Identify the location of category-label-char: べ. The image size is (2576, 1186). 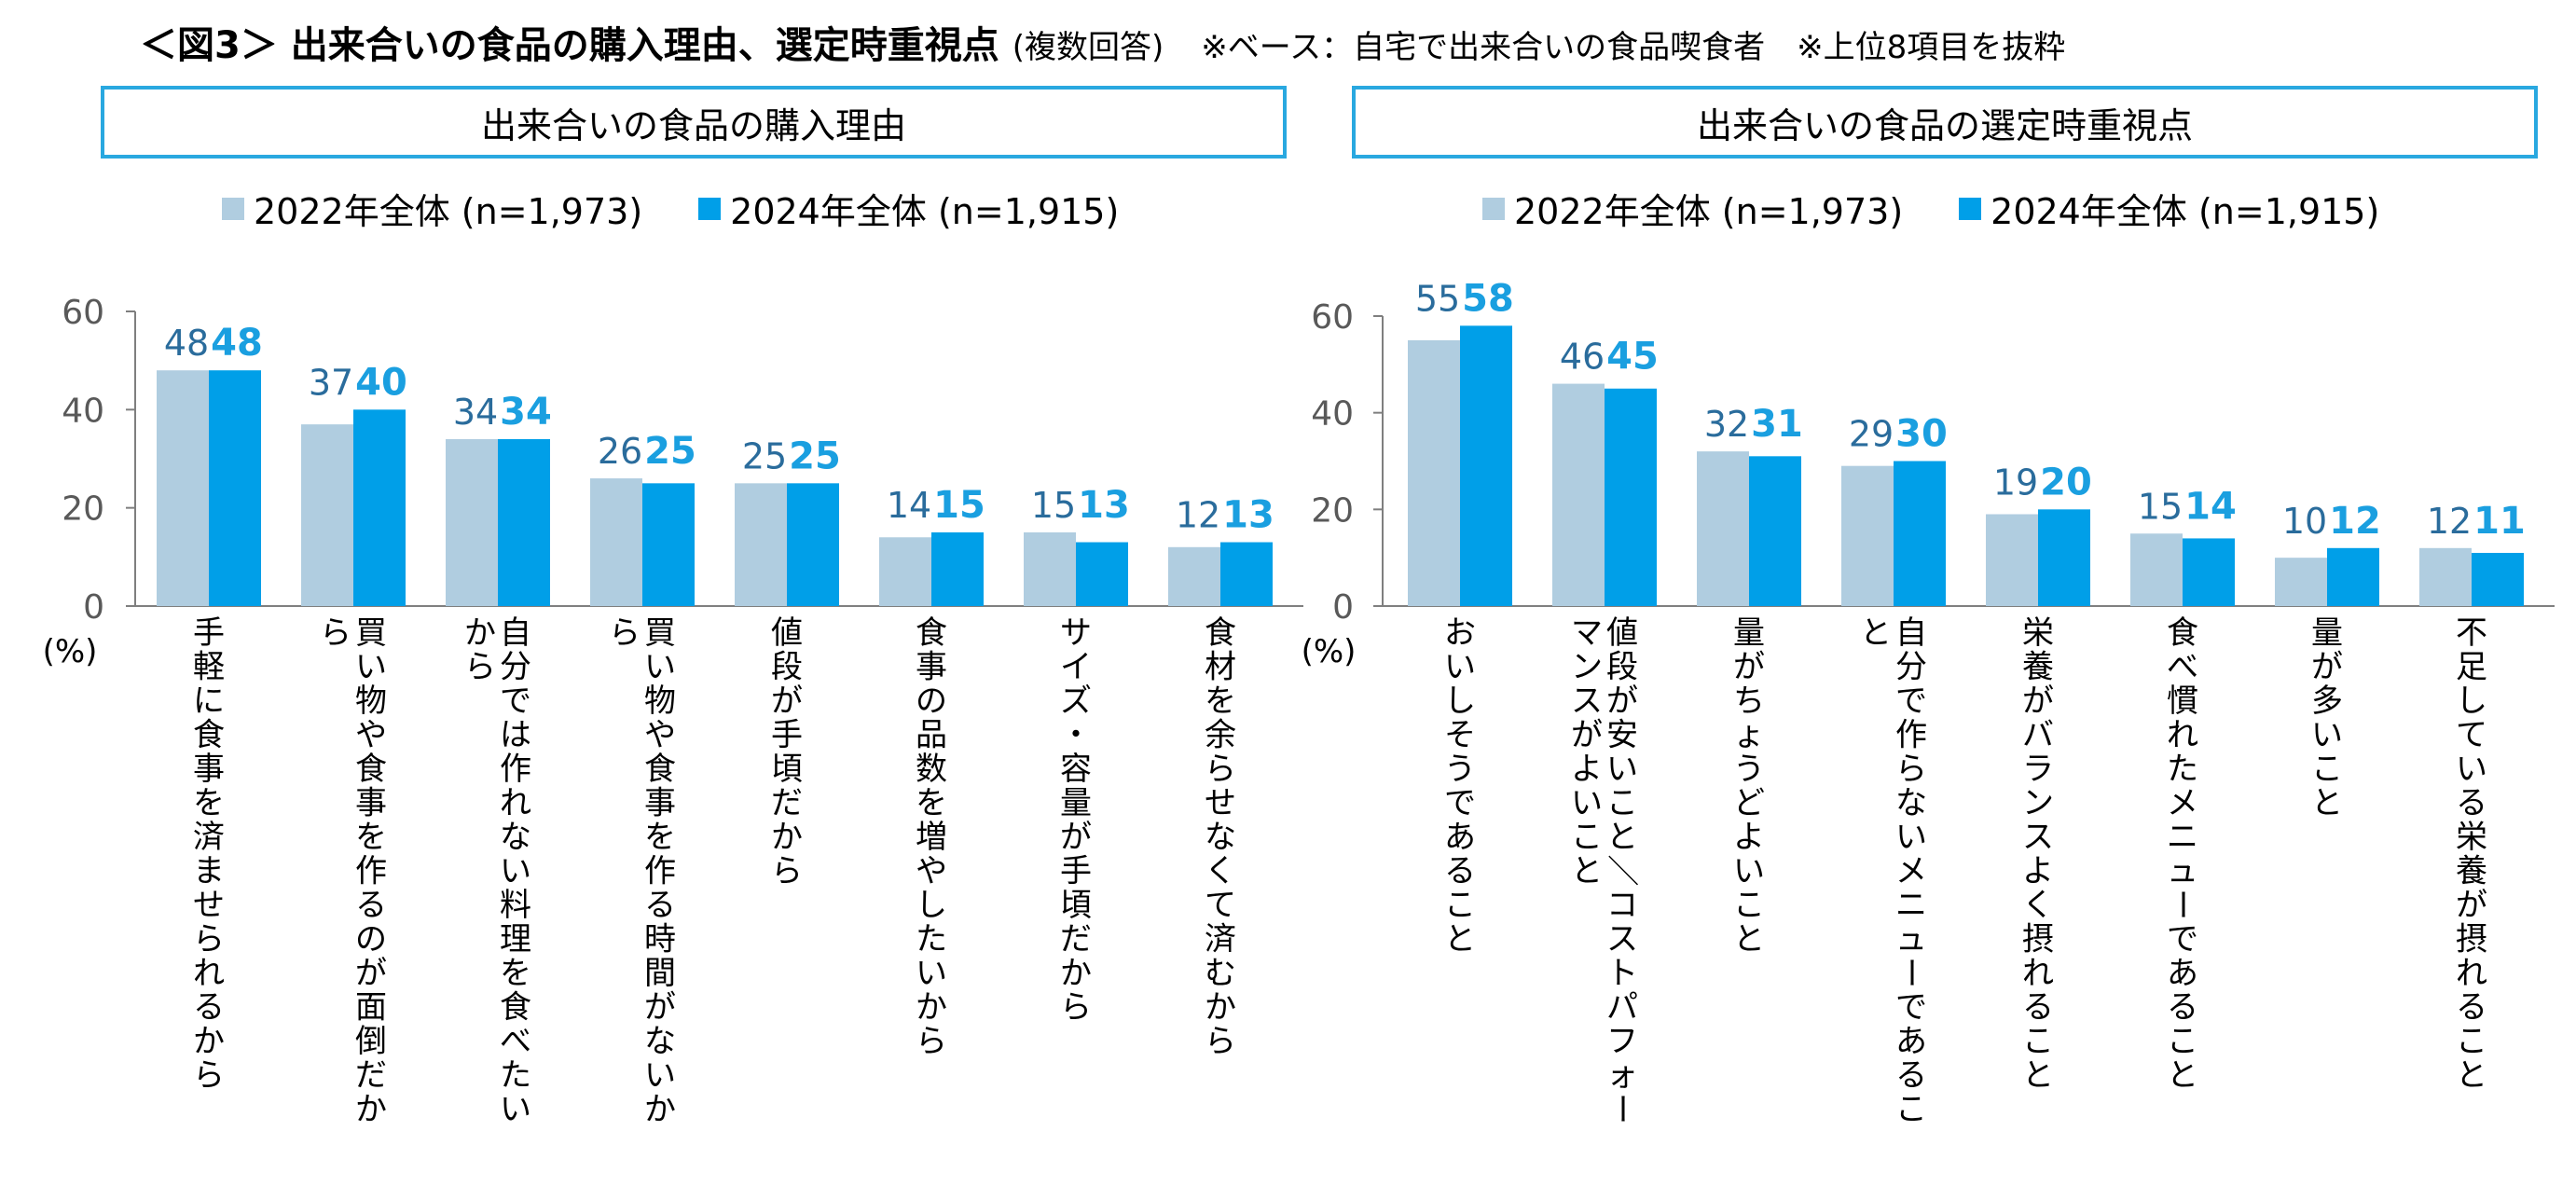
(515, 1041).